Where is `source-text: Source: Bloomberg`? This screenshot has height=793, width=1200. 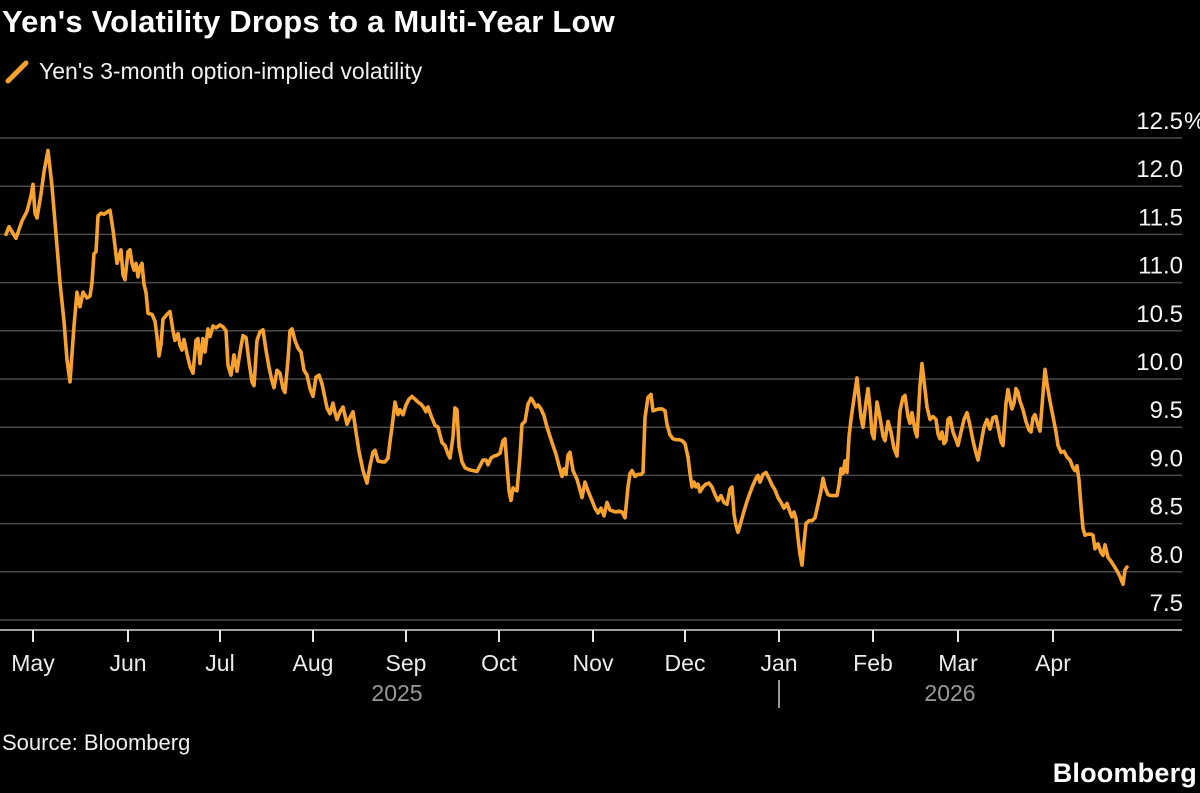 source-text: Source: Bloomberg is located at coordinates (96, 742).